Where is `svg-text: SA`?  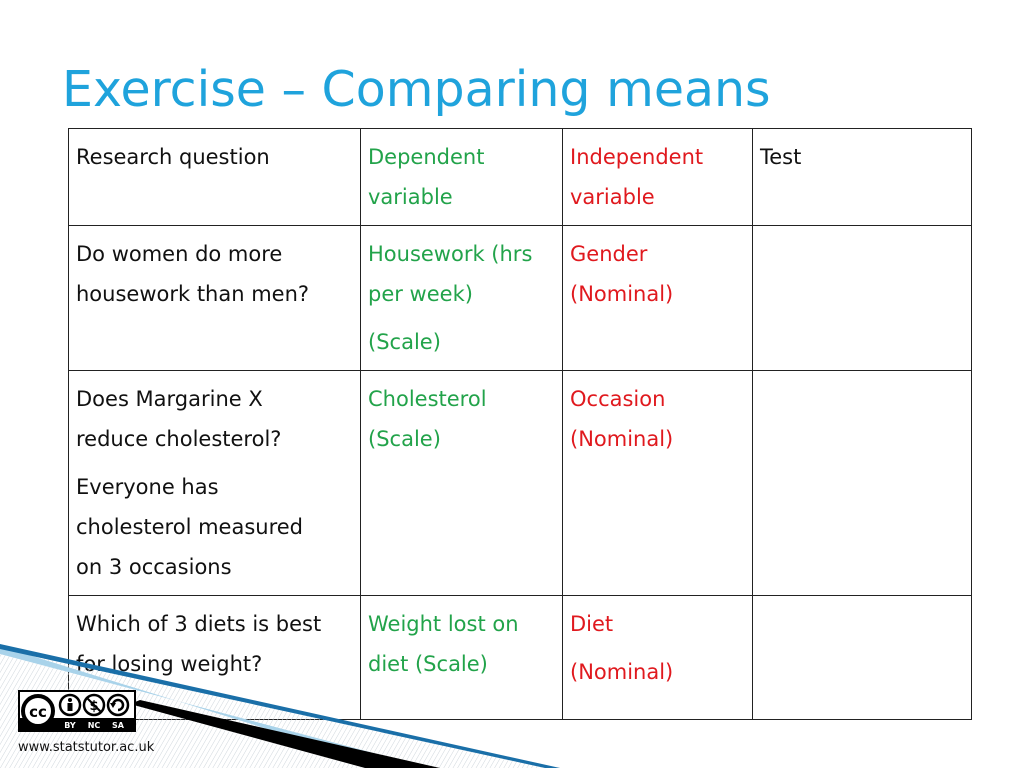 svg-text: SA is located at coordinates (118, 725).